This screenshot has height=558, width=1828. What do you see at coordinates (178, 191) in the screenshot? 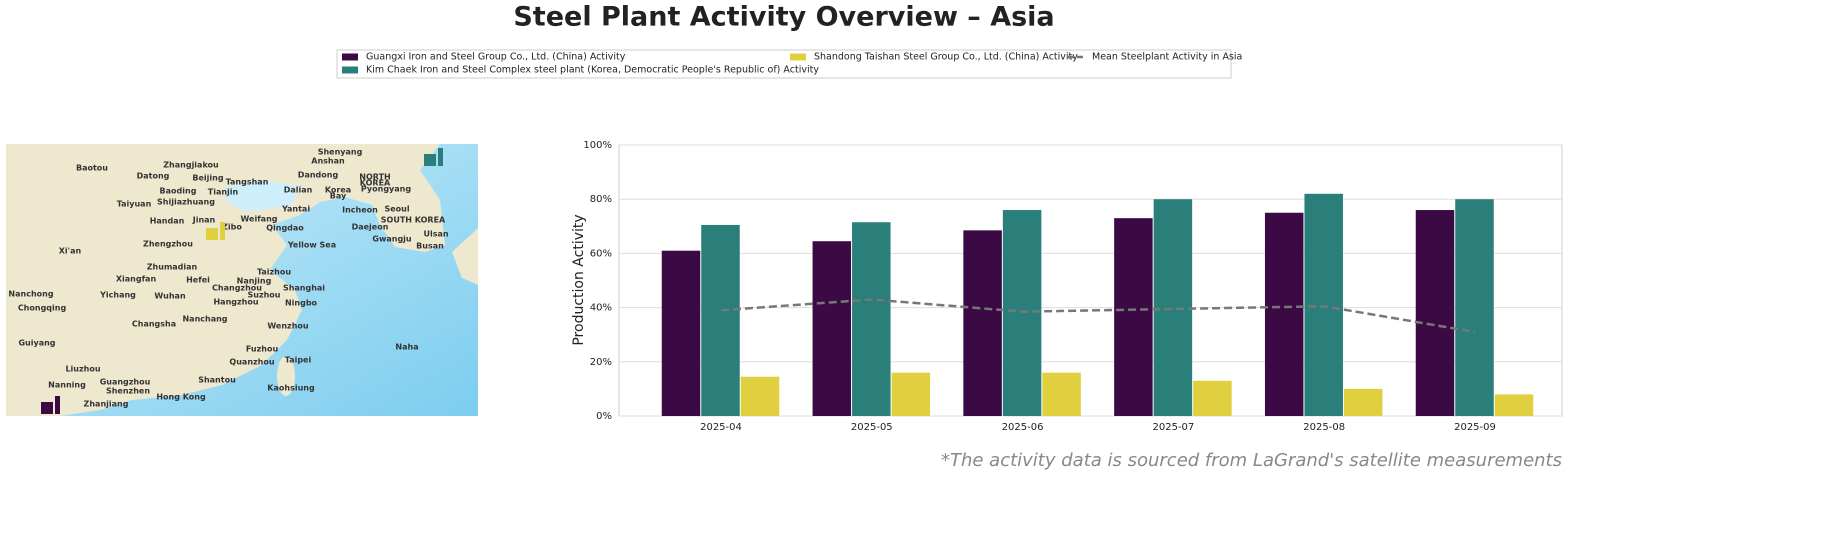
I see `map-label: Baoding` at bounding box center [178, 191].